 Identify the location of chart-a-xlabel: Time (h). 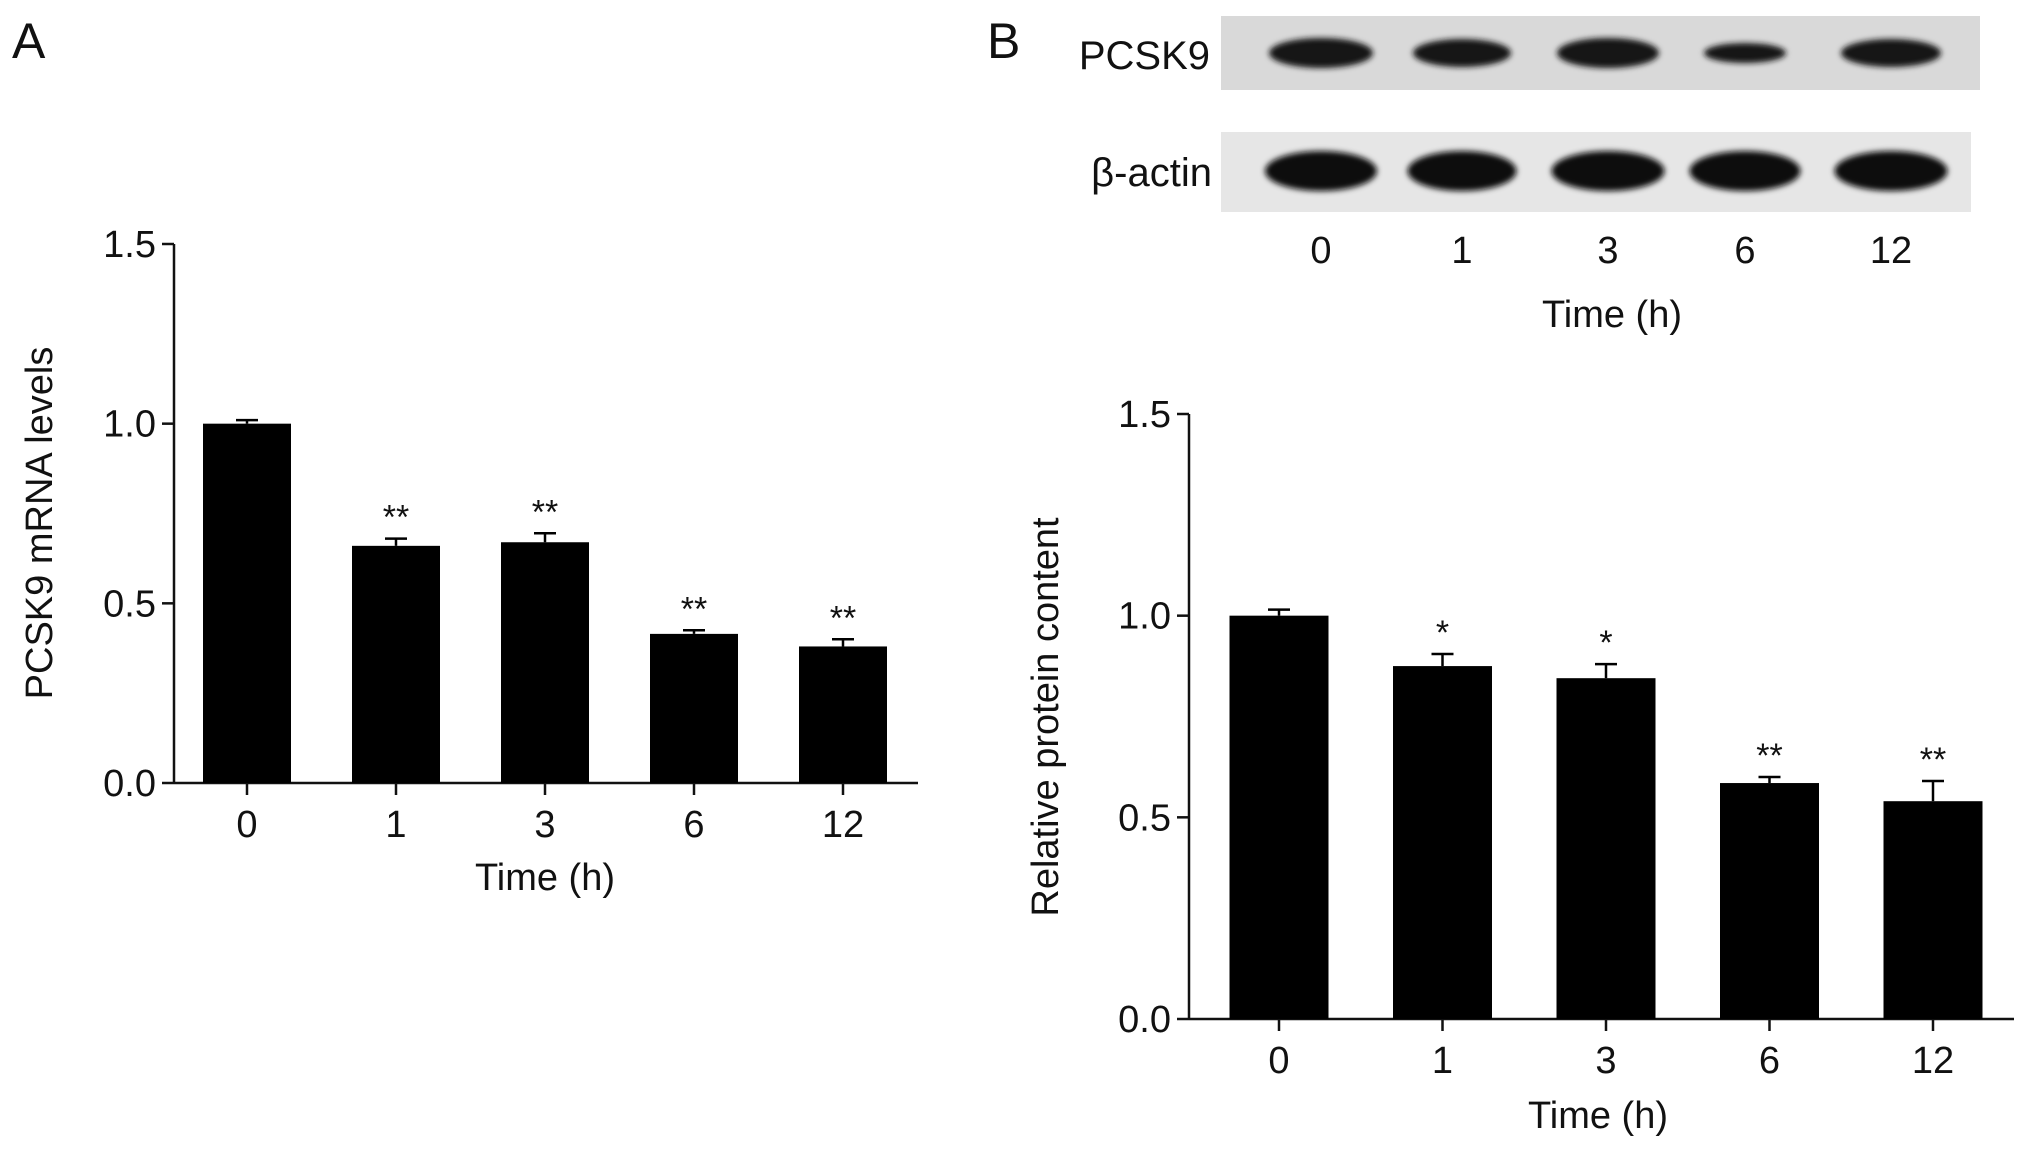
(545, 878).